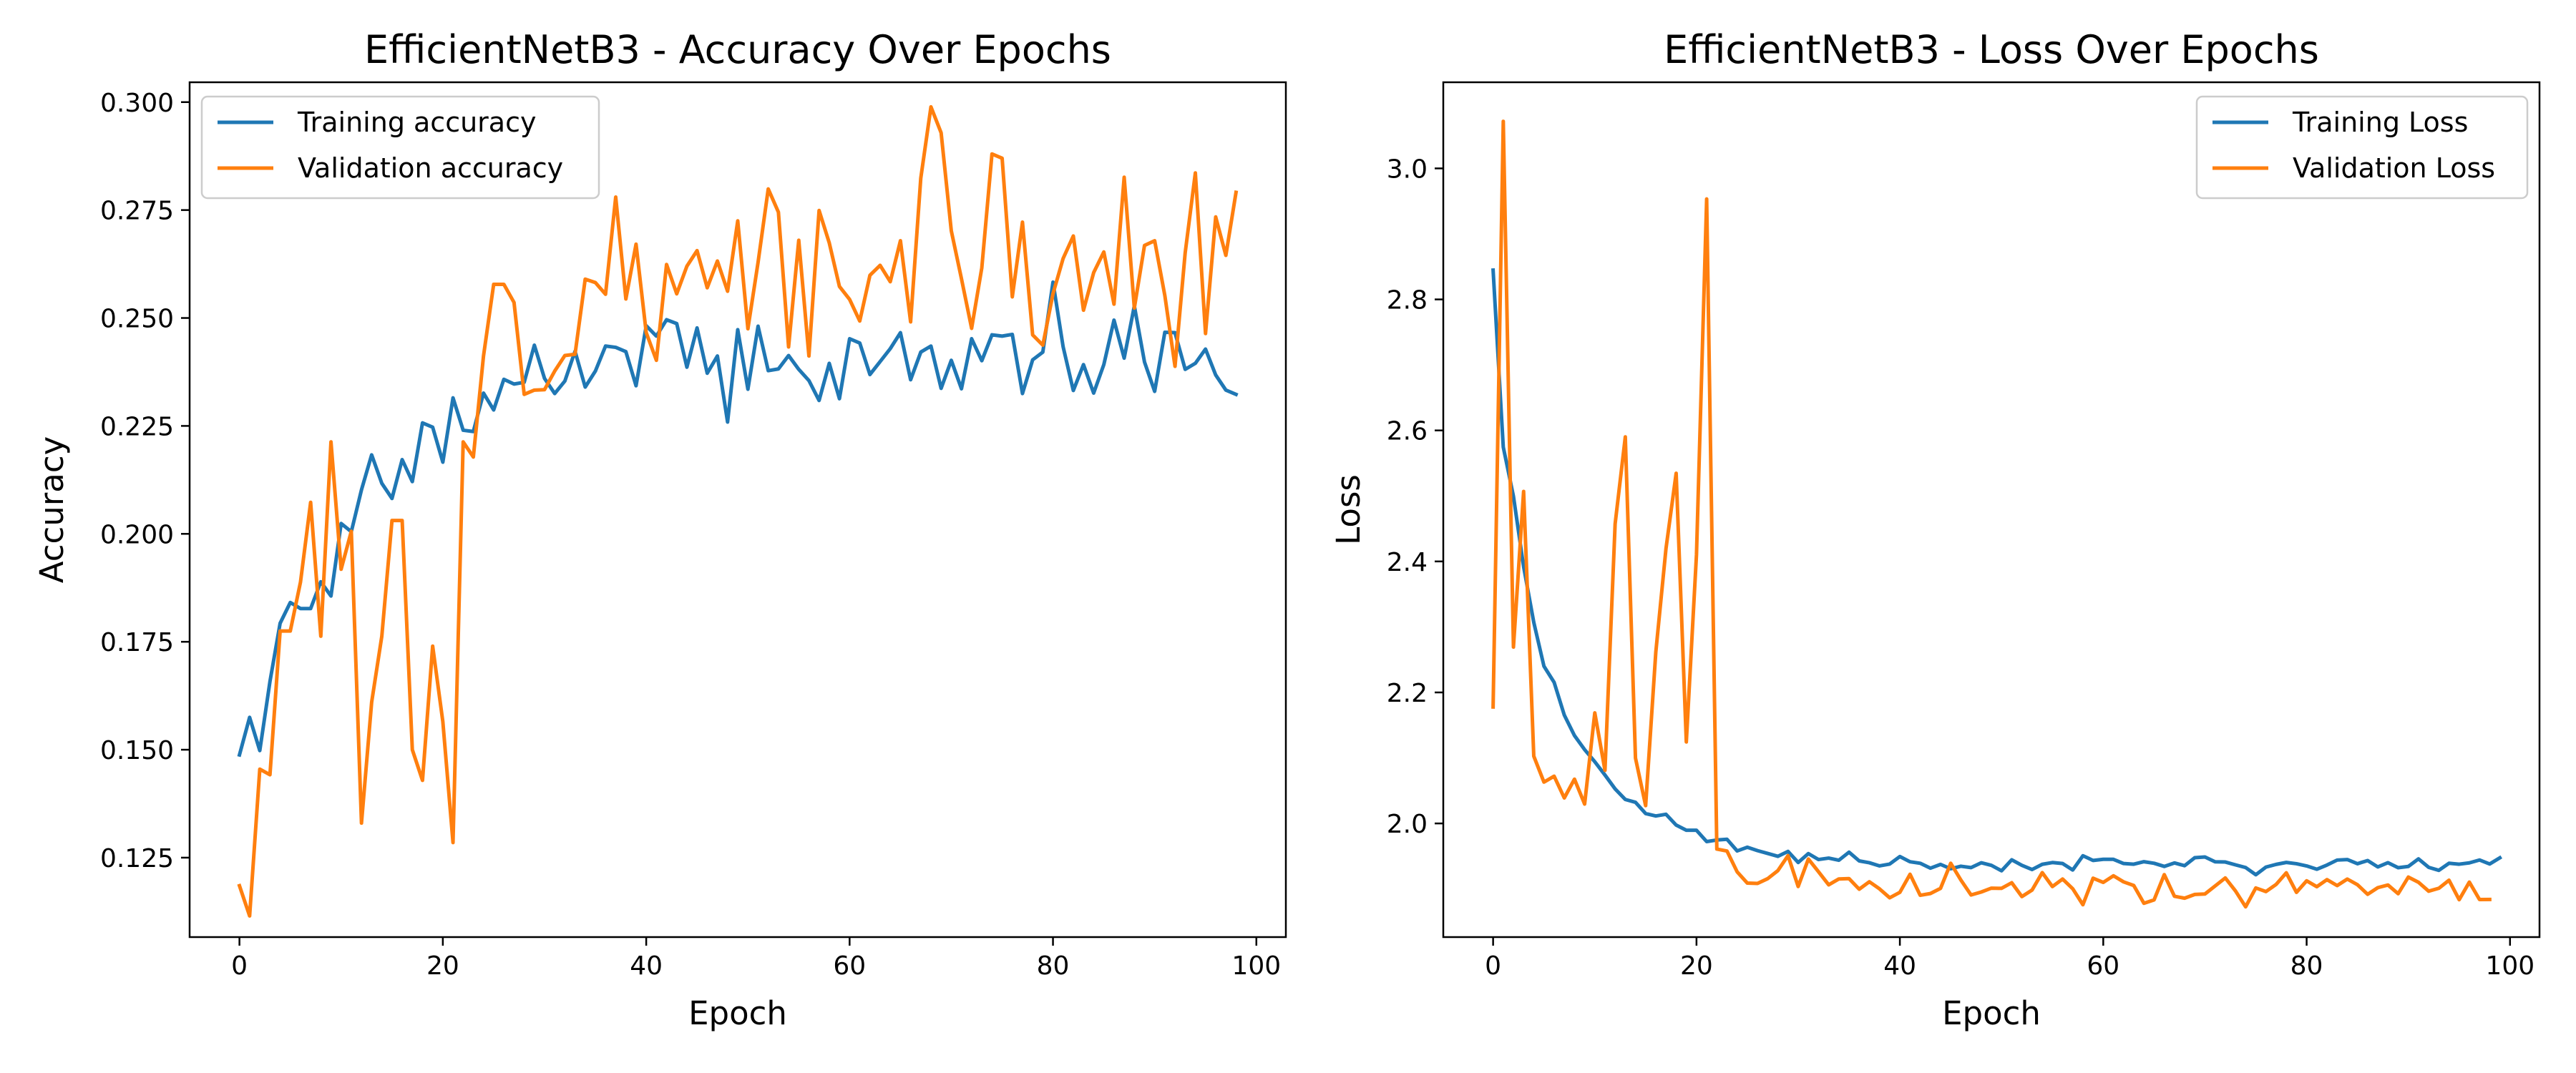 The height and width of the screenshot is (1073, 2576). I want to click on chart-title: EfficientNetB3 - Loss Over Epochs, so click(1991, 49).